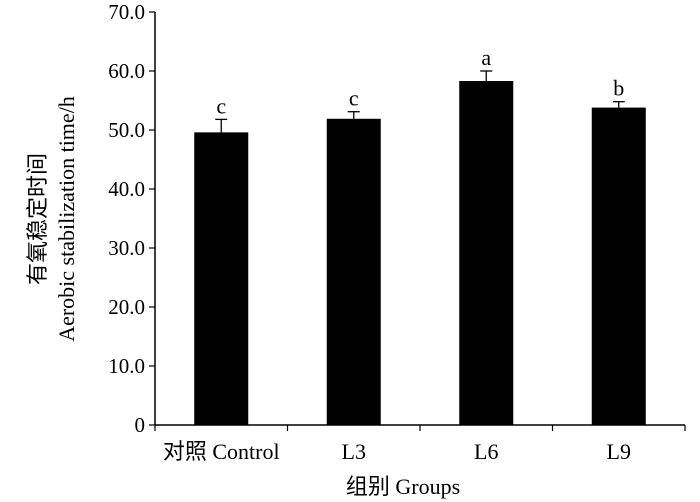 This screenshot has height=502, width=700. I want to click on y-tick-label: 70.0, so click(126, 12).